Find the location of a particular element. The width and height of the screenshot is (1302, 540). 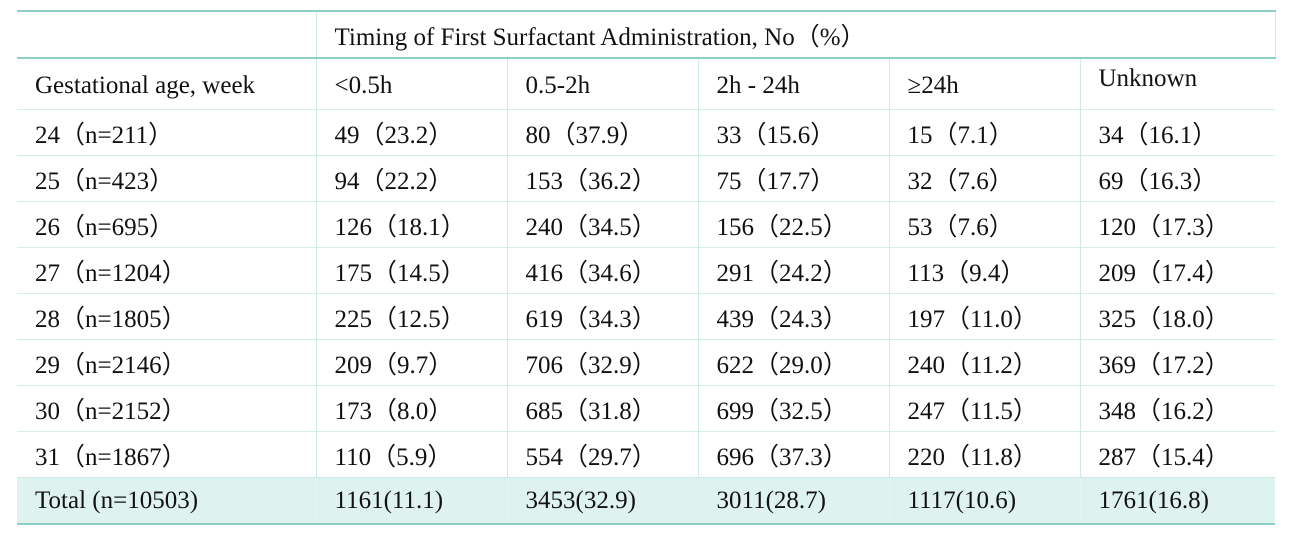

header-2h-24h: 2h - 24h is located at coordinates (793, 83).